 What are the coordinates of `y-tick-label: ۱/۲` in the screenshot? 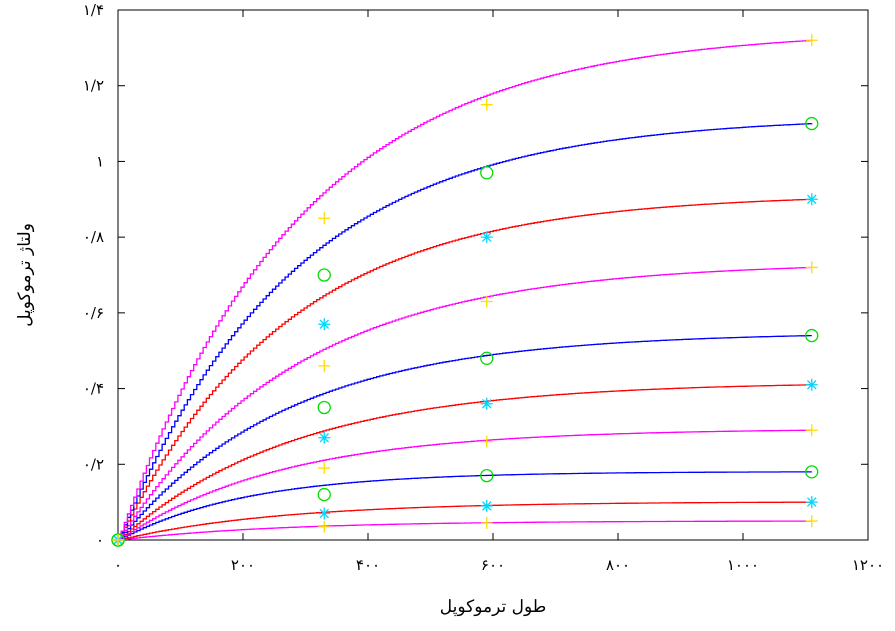 It's located at (93, 86).